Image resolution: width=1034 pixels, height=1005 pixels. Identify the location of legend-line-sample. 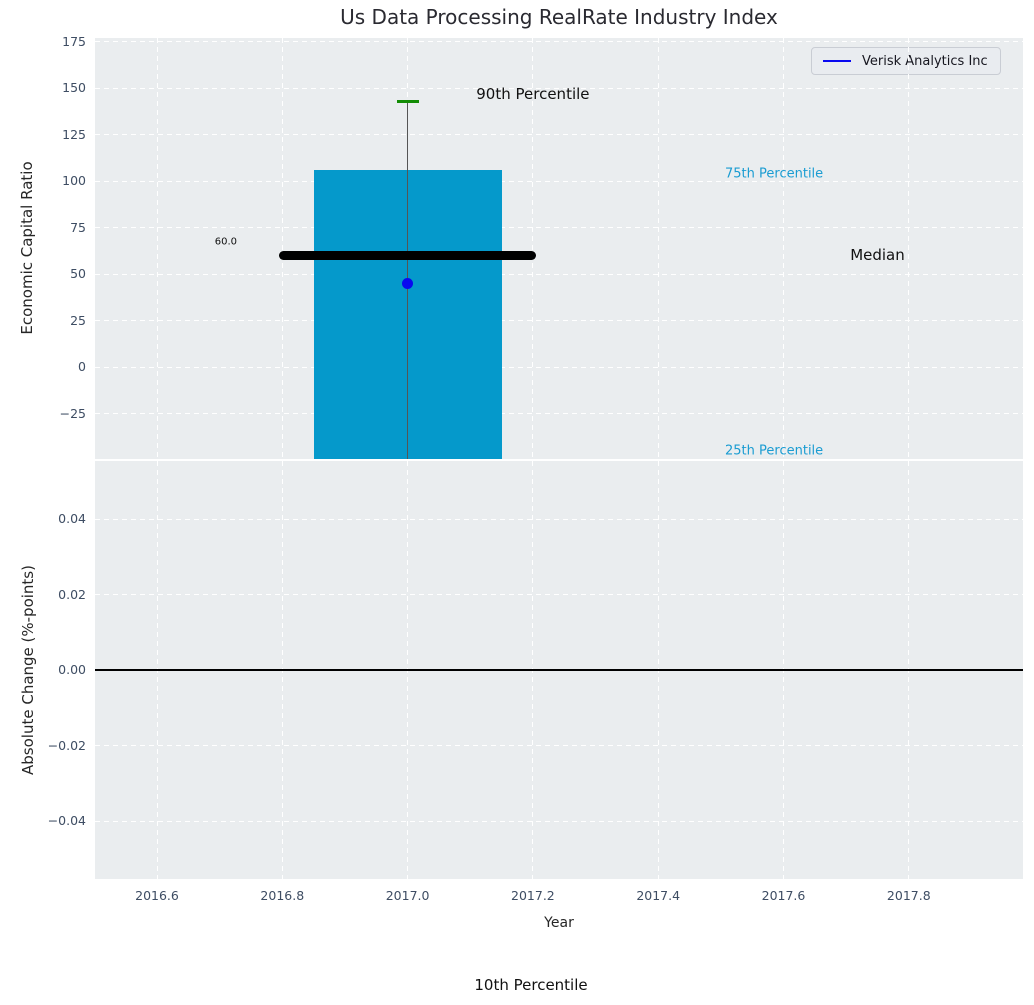
(837, 61).